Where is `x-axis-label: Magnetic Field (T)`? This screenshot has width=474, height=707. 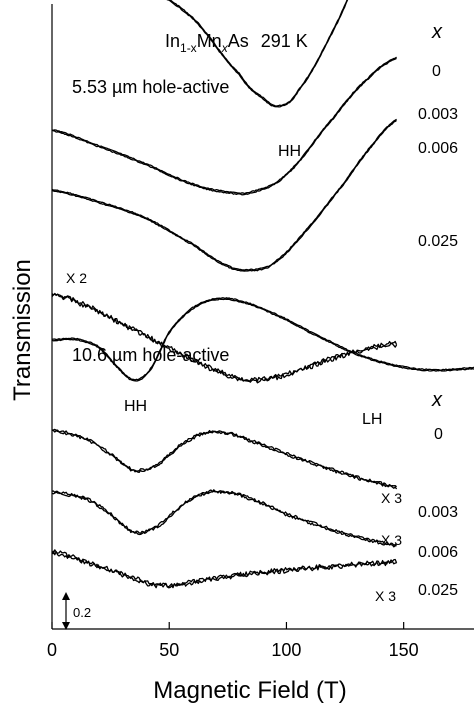
x-axis-label: Magnetic Field (T) is located at coordinates (249, 690).